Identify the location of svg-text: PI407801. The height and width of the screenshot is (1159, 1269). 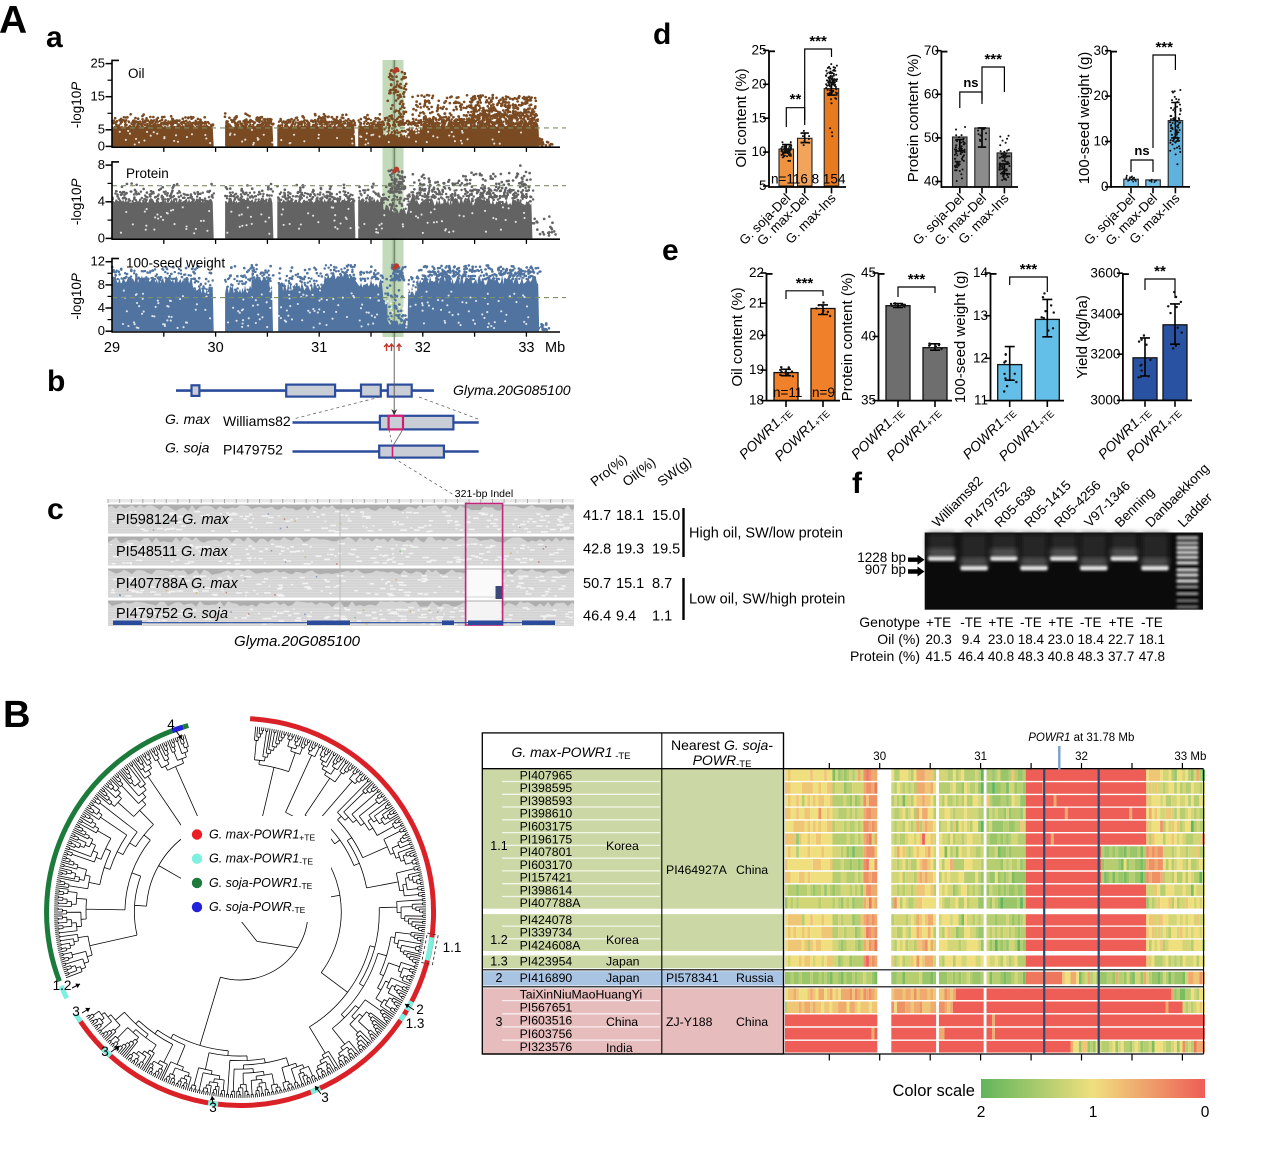
(546, 852).